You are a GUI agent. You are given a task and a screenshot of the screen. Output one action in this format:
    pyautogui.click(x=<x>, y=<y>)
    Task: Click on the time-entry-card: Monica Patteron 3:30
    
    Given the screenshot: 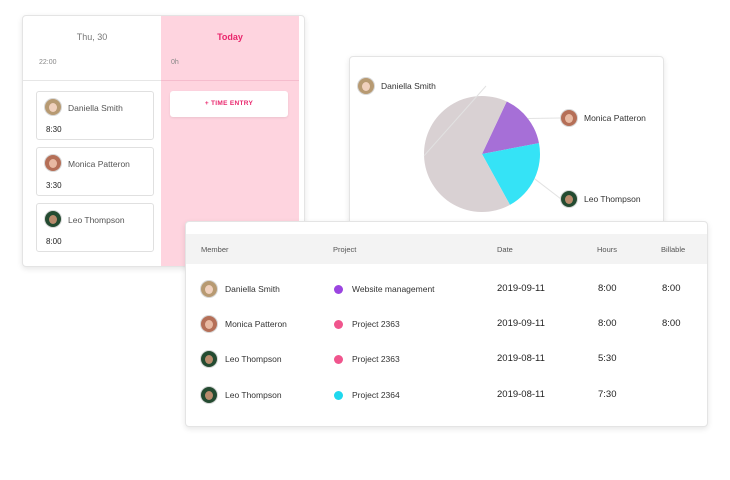 What is the action you would take?
    pyautogui.click(x=95, y=171)
    